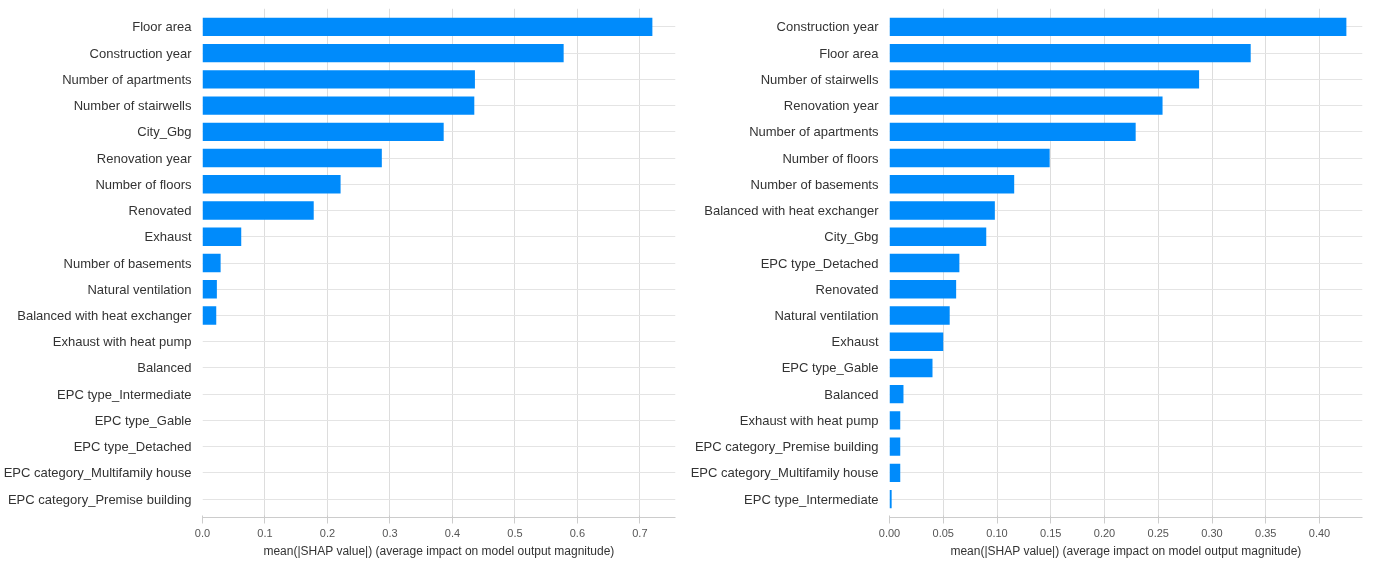 The height and width of the screenshot is (574, 1379). I want to click on x-tick-label: 0.7, so click(640, 532).